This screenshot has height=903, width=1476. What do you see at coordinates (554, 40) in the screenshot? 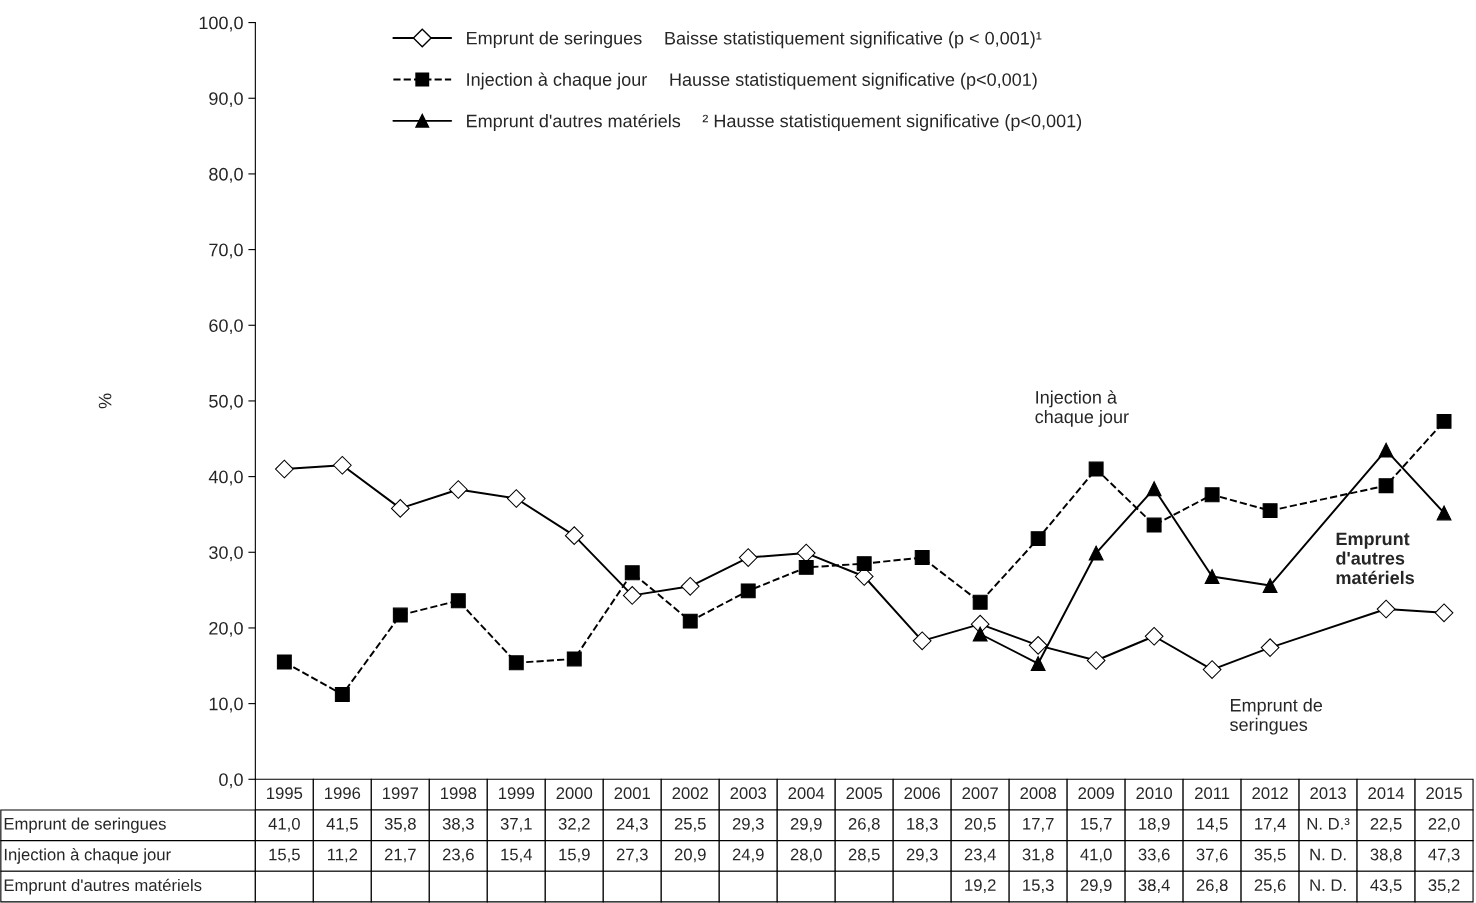
I see `legend-label: Emprunt de seringues` at bounding box center [554, 40].